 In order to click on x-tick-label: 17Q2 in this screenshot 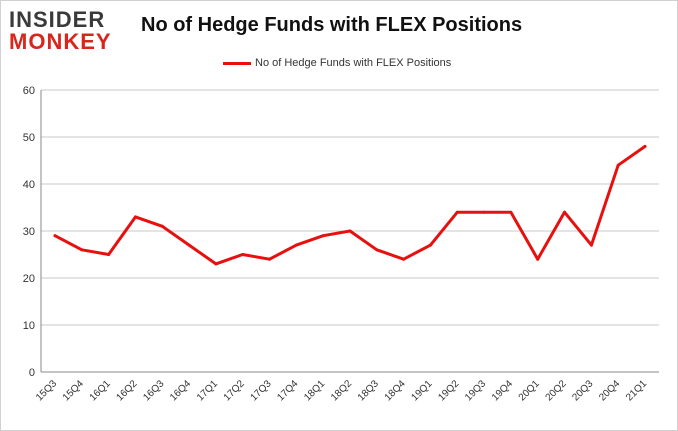, I will do `click(234, 390)`.